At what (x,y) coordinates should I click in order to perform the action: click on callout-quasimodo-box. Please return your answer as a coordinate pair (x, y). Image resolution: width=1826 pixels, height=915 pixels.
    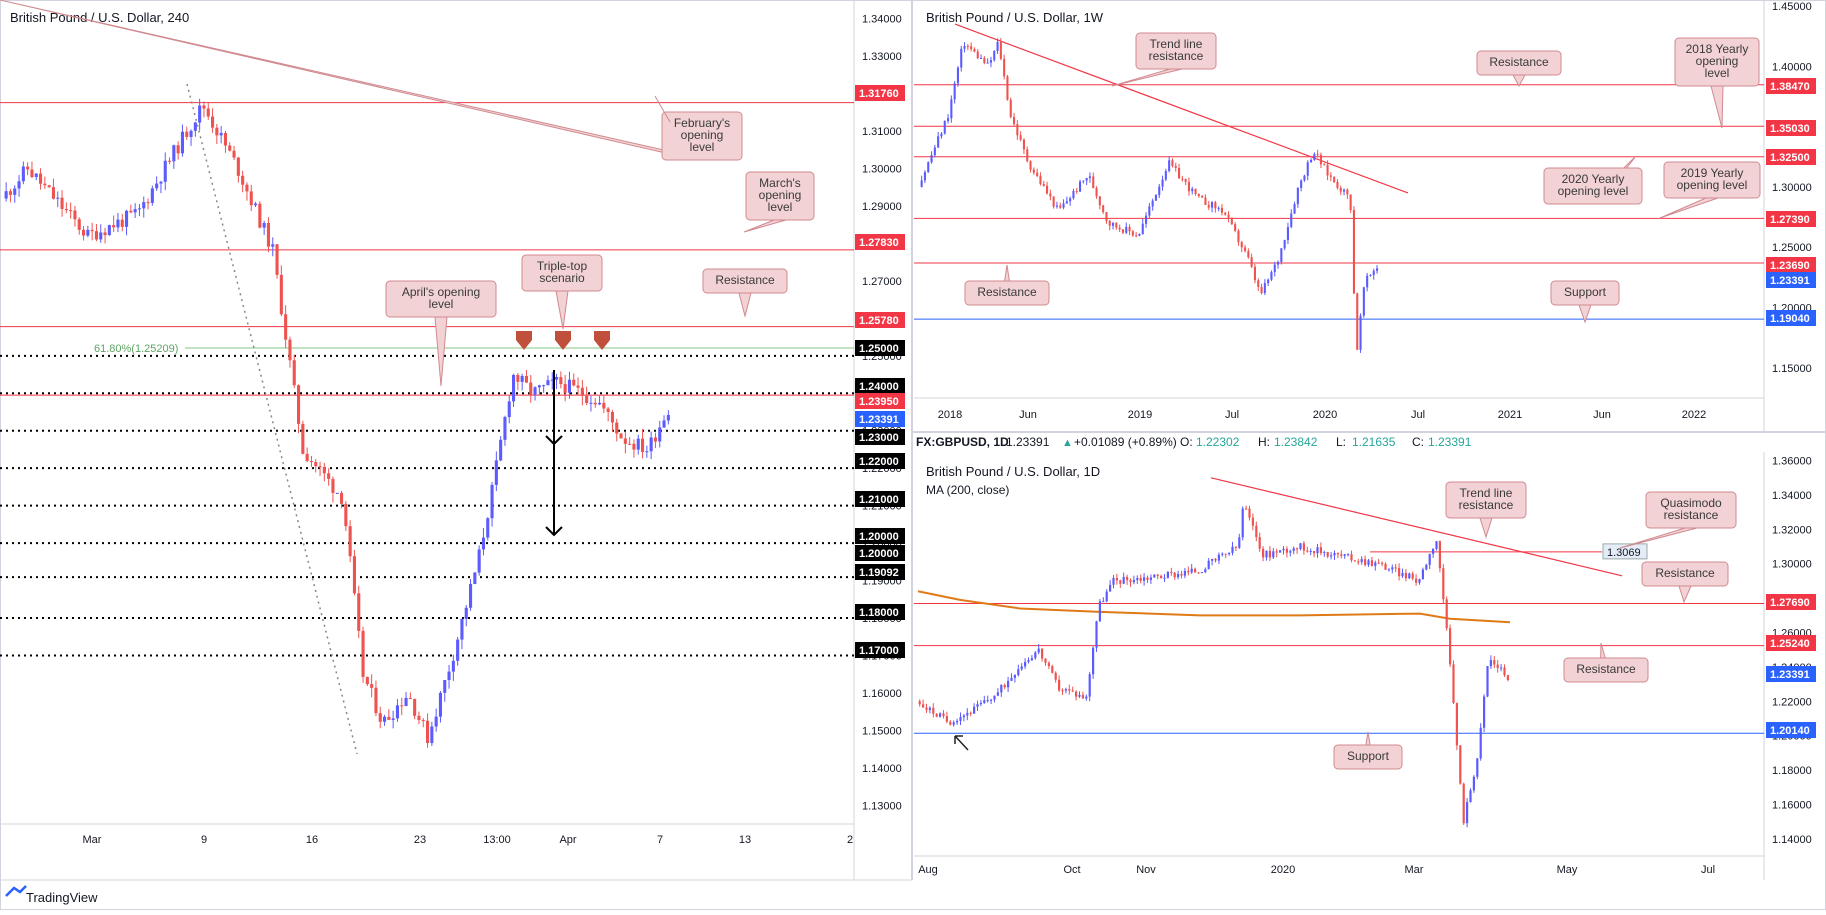
    Looking at the image, I should click on (1691, 510).